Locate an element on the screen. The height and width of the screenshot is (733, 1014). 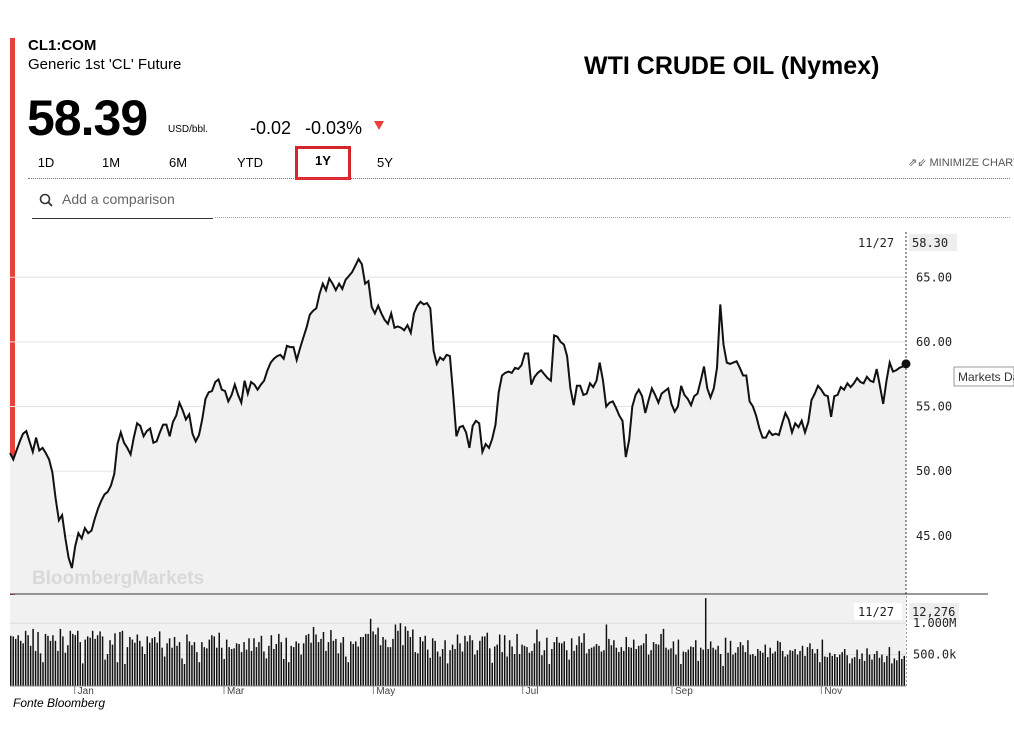
range-tab-6m: 6M is located at coordinates (178, 162).